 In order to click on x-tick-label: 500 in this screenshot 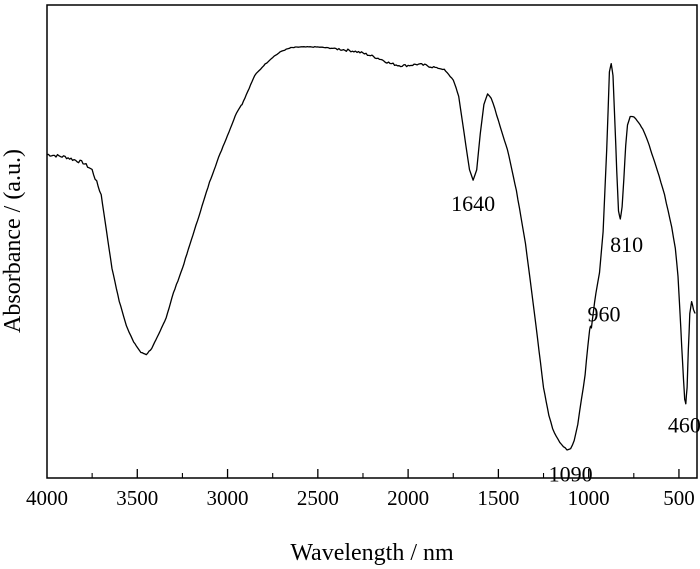, I will do `click(679, 498)`.